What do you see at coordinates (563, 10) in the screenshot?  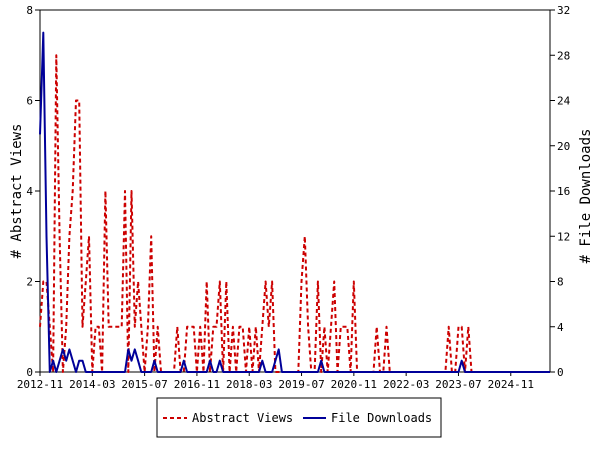 I see `right-tick-label: 32` at bounding box center [563, 10].